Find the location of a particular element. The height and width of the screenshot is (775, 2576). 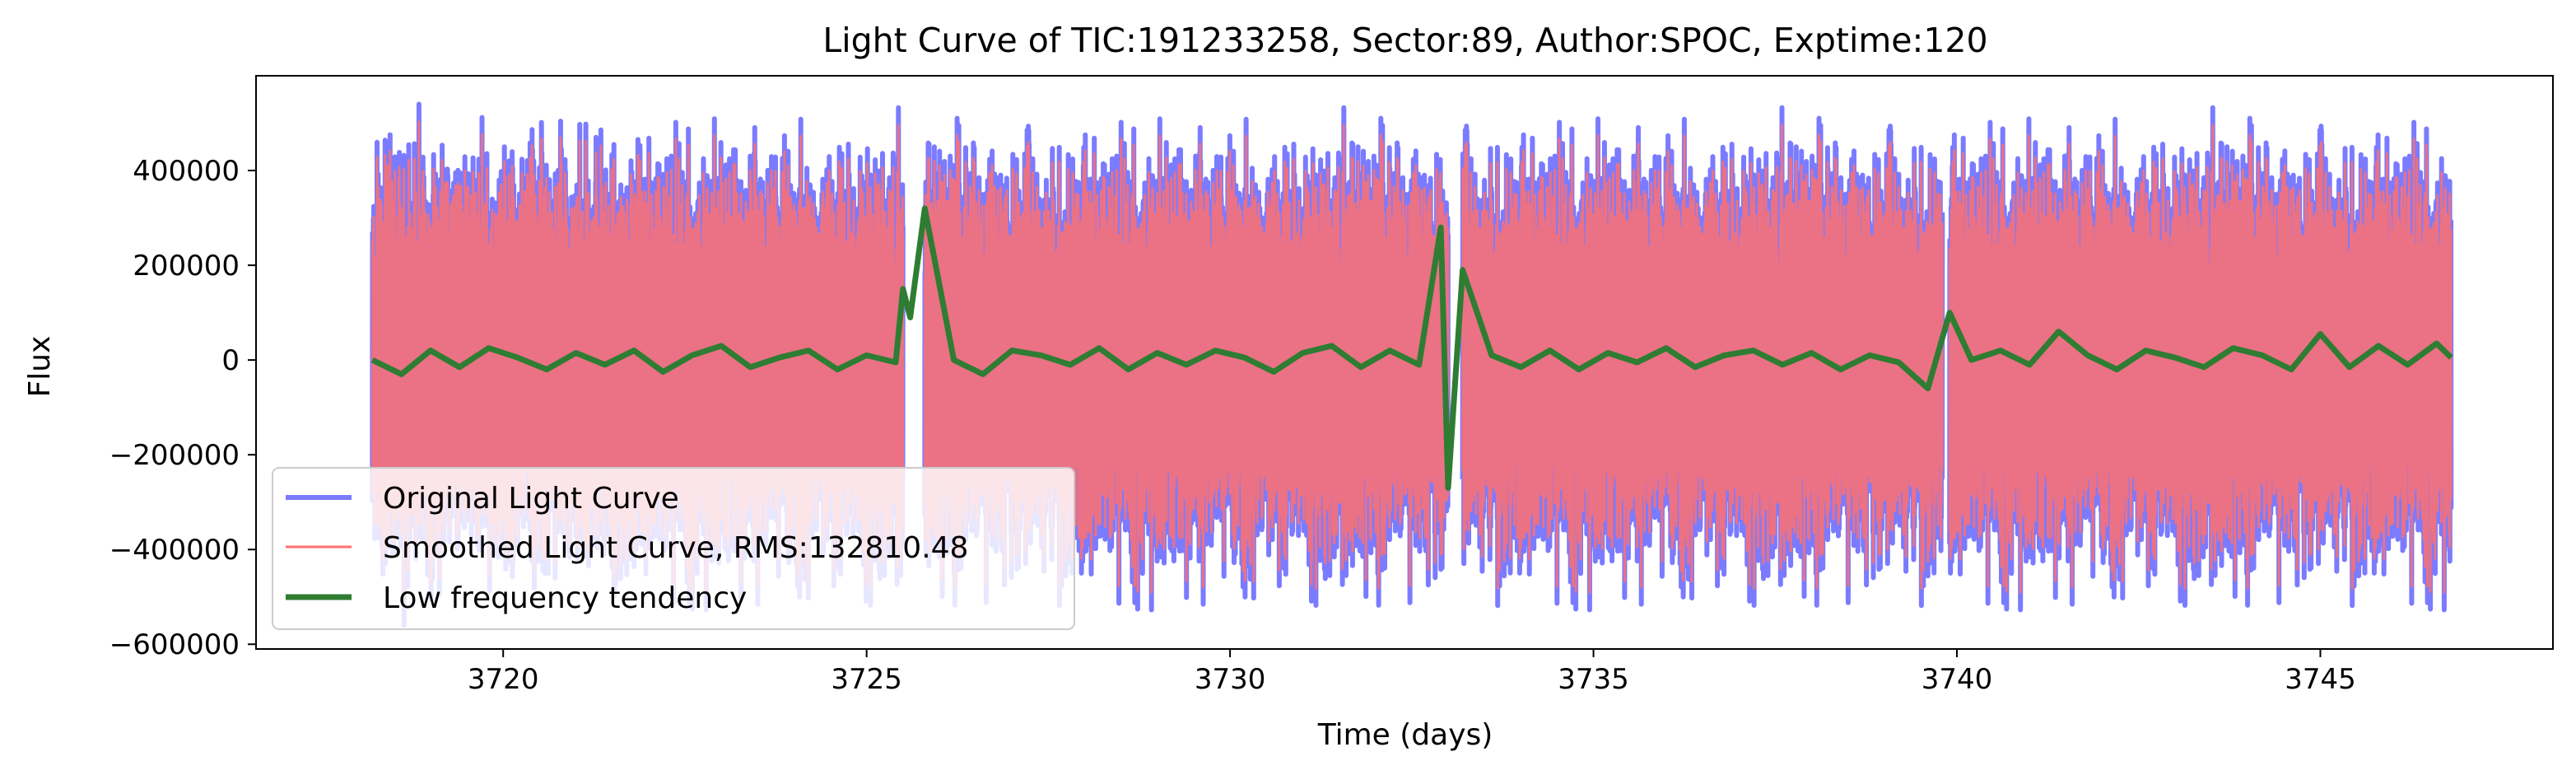

x-tick-label: 3725 is located at coordinates (867, 679).